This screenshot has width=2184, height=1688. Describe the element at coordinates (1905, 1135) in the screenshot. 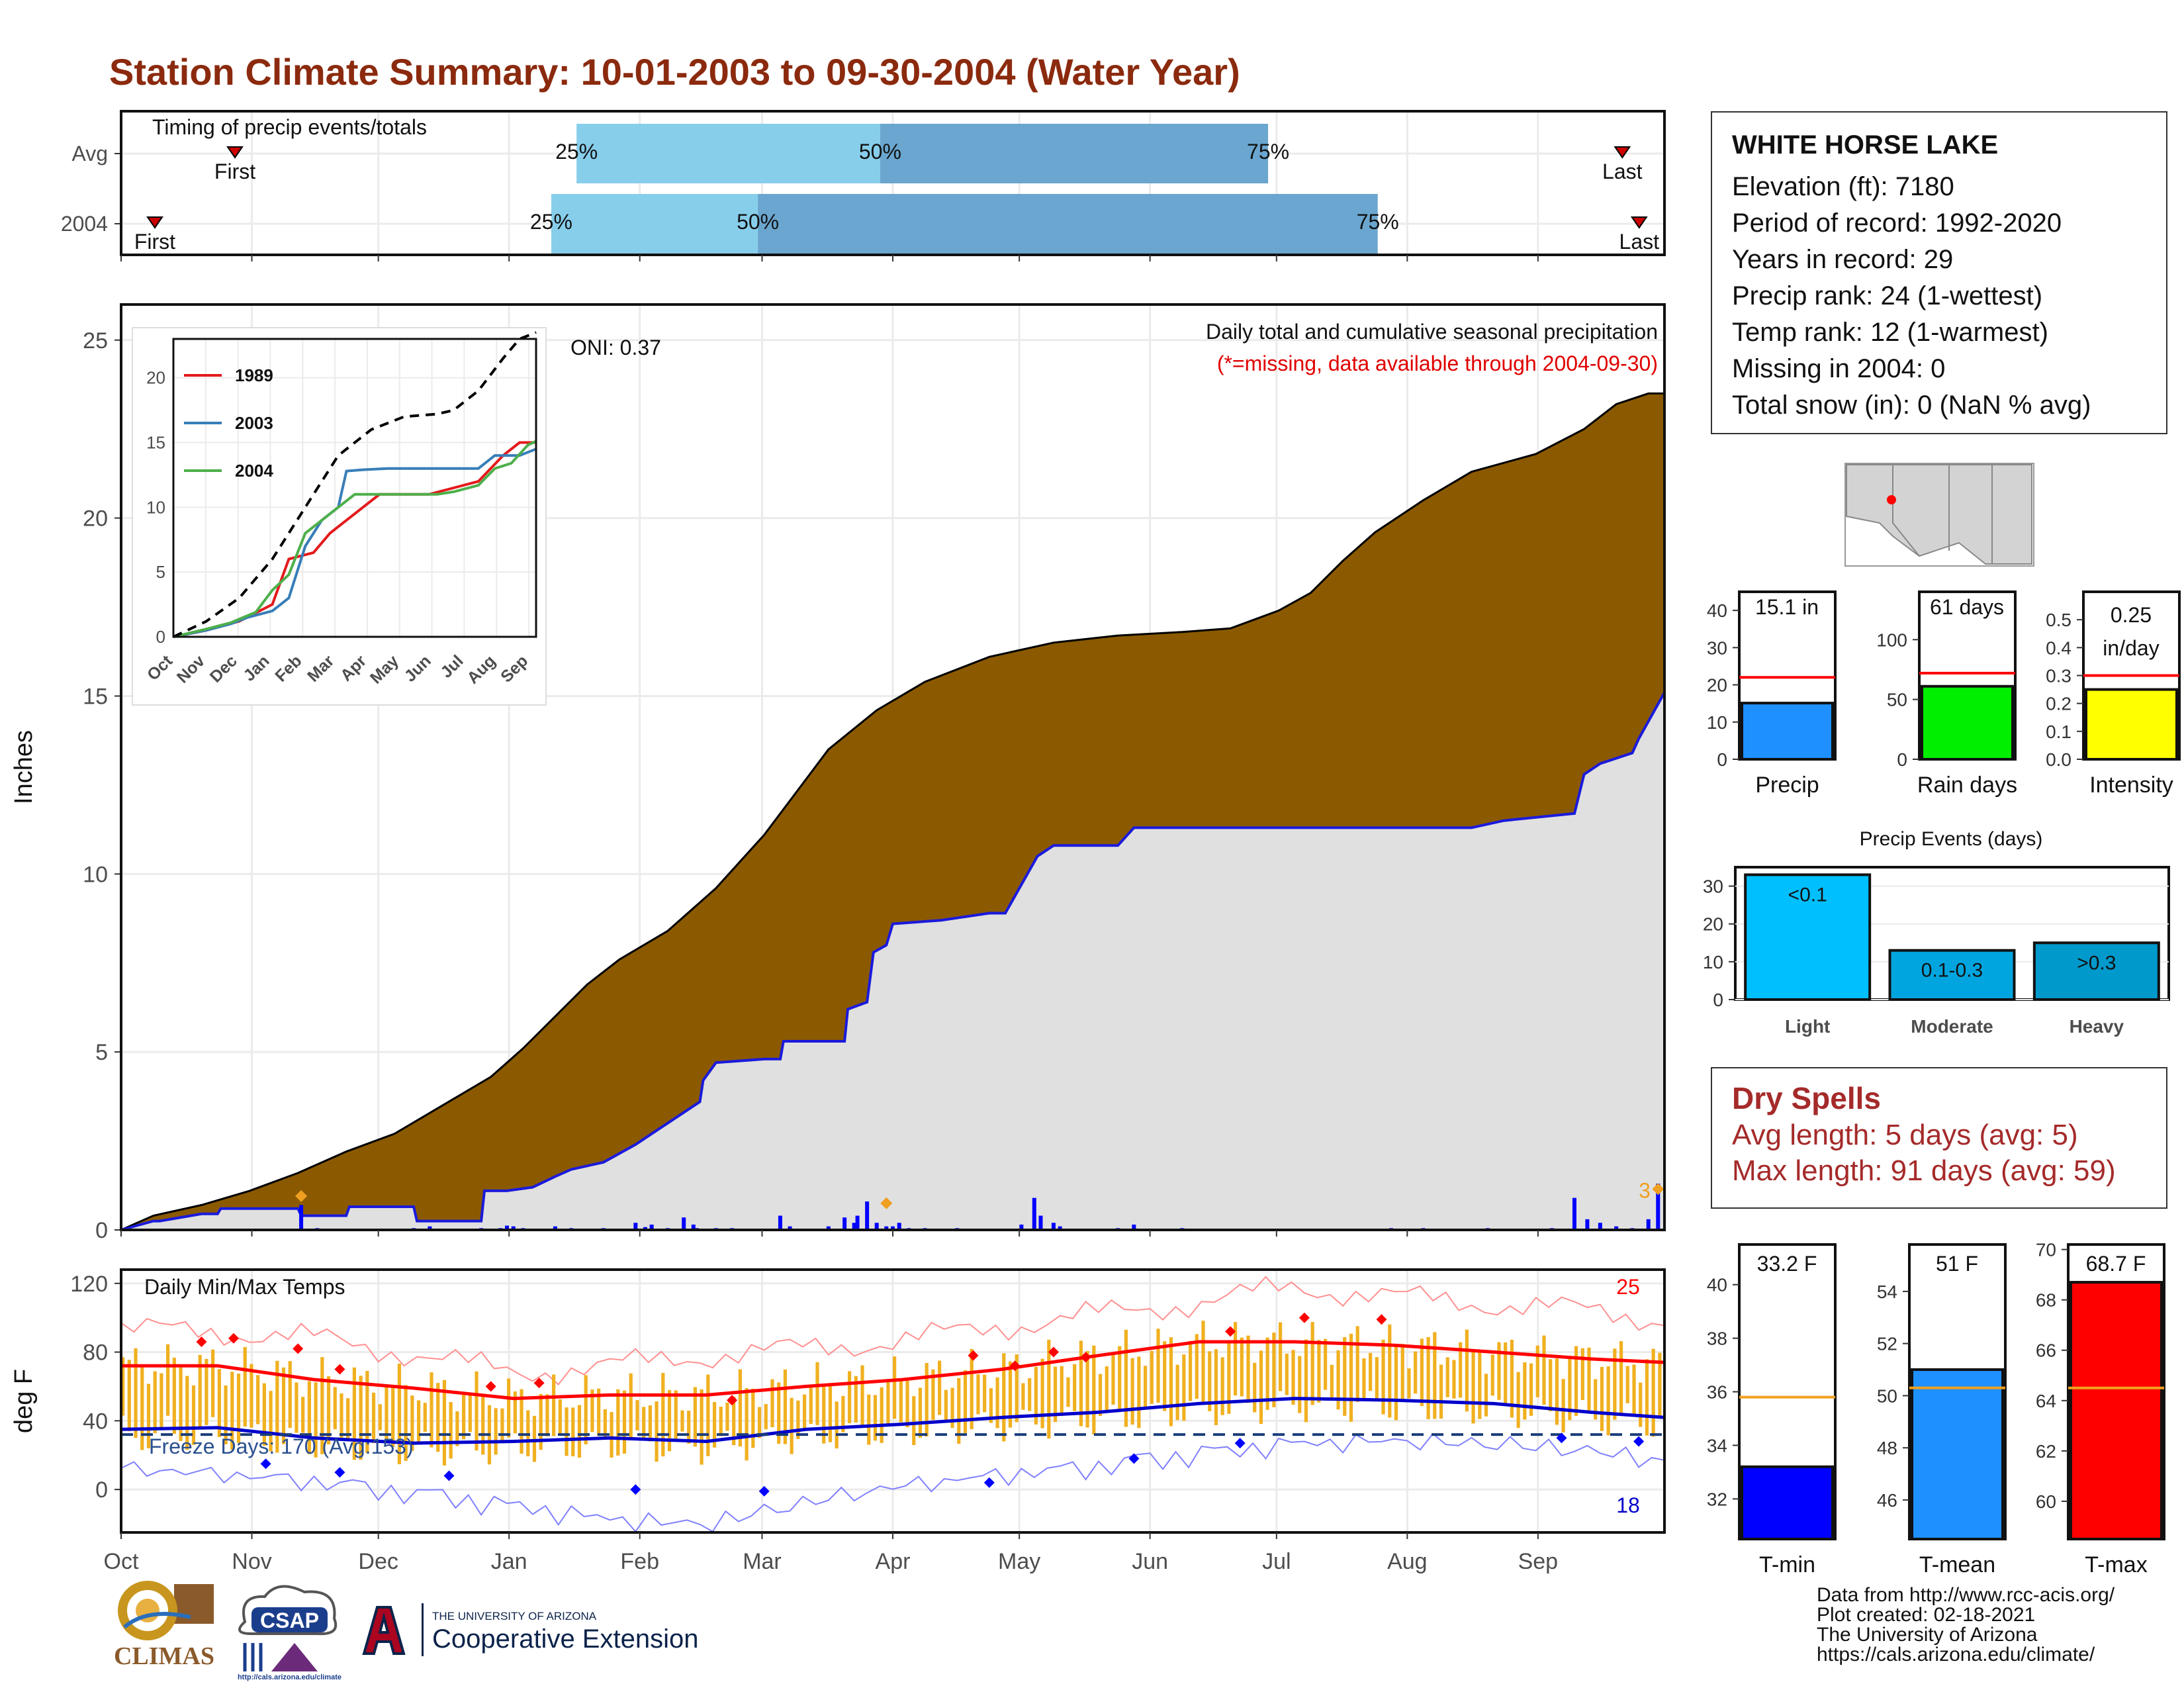

I see `dry-spells-avg: Avg length: 5 days (avg: 5)` at that location.